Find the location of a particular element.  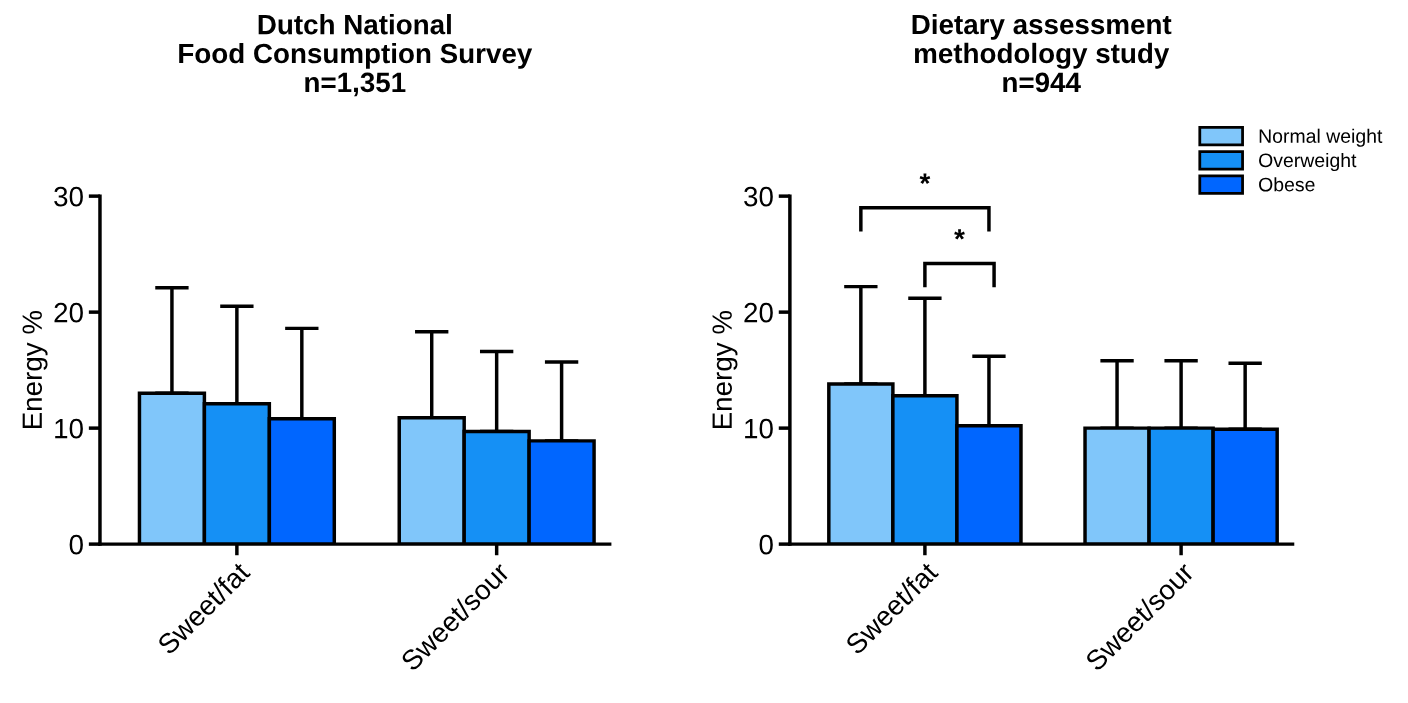

chart-title: Dutch National Food Consumption Survey n=1,351 is located at coordinates (356, 55).